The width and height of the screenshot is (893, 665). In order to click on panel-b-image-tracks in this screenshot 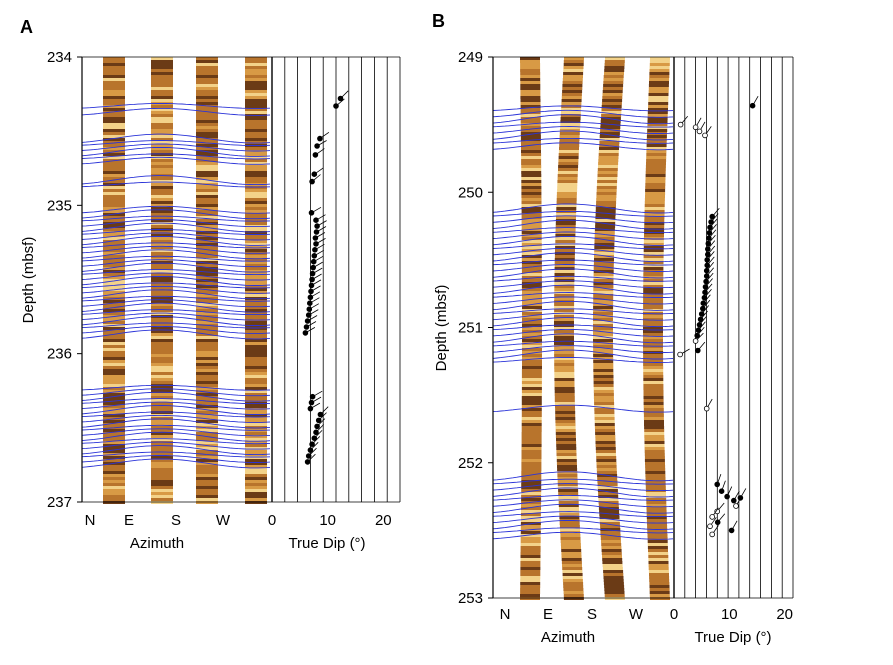, I will do `click(595, 328)`.